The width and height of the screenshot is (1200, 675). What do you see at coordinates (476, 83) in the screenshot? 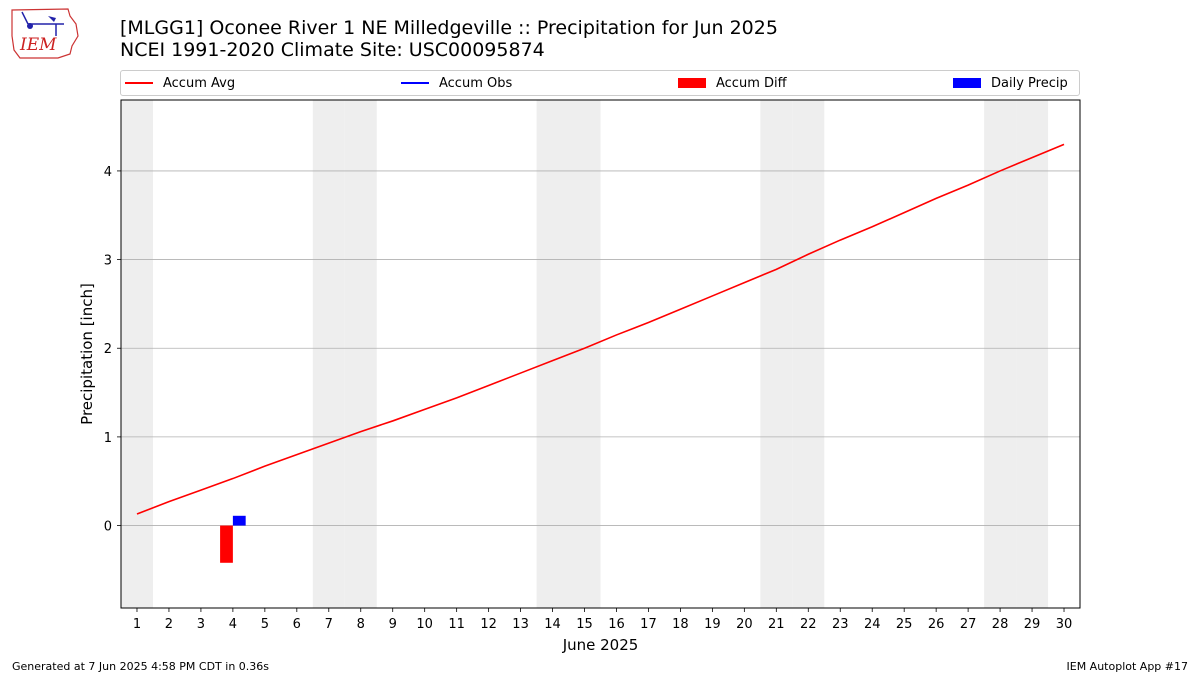
I see `legend-label: Accum Obs` at bounding box center [476, 83].